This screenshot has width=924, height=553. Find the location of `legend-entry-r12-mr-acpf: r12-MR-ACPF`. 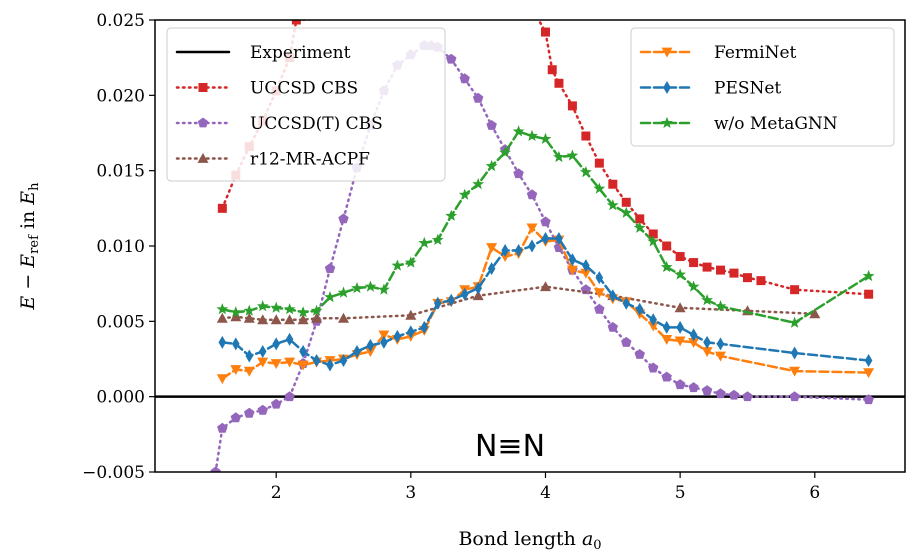

legend-entry-r12-mr-acpf: r12-MR-ACPF is located at coordinates (272, 160).